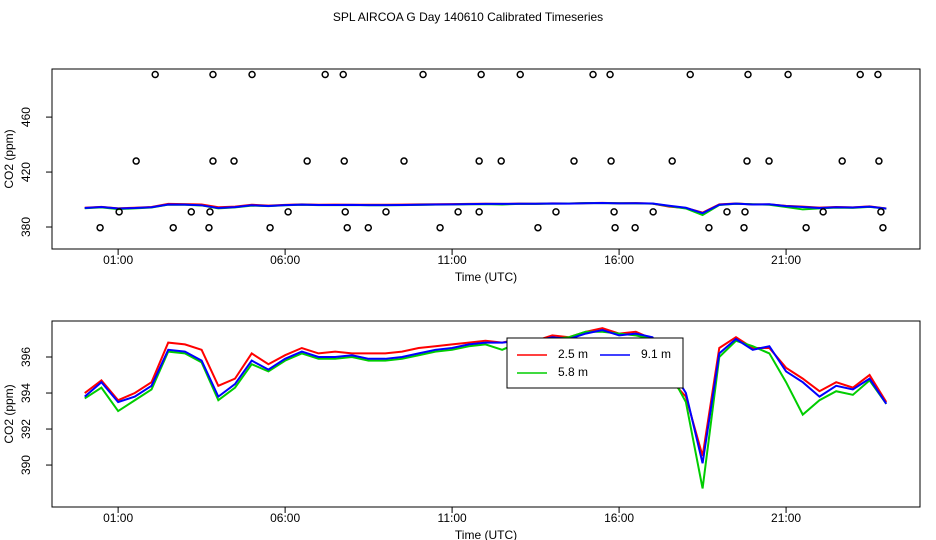 The width and height of the screenshot is (936, 540). Describe the element at coordinates (485, 208) in the screenshot. I see `series-line` at that location.